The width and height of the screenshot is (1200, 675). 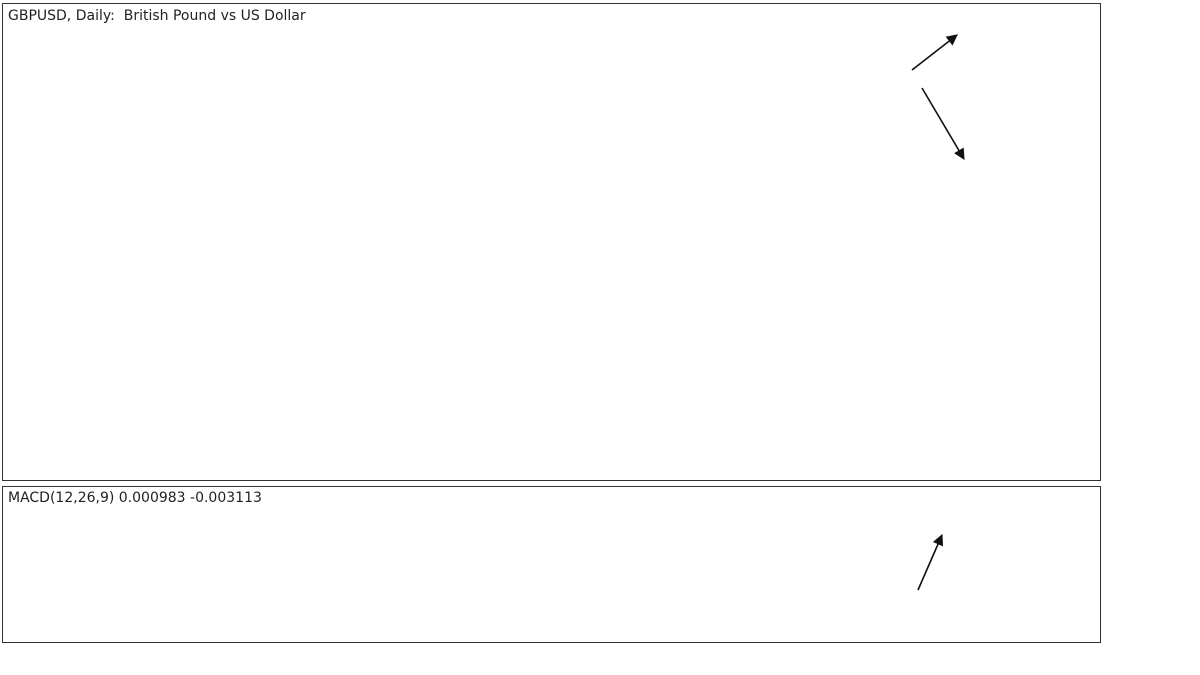 I want to click on arrow-up, so click(x=934, y=52).